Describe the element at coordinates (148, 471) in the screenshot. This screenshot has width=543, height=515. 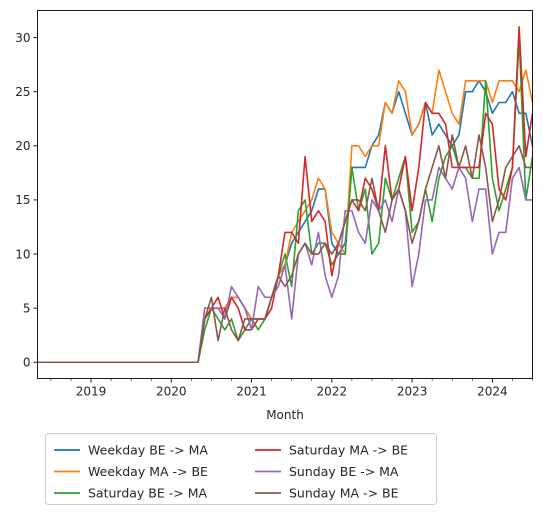
I see `legend-label: Weekday MA -> BE` at that location.